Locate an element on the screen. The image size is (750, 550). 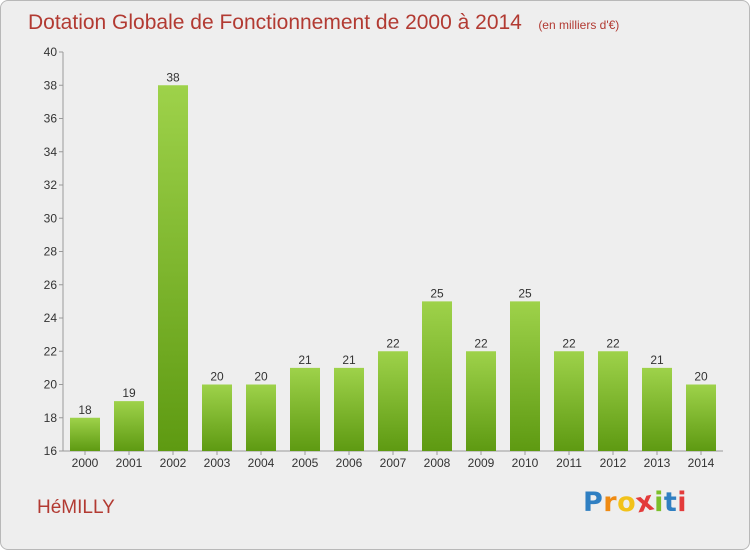
value-label-2008: 25 is located at coordinates (437, 293).